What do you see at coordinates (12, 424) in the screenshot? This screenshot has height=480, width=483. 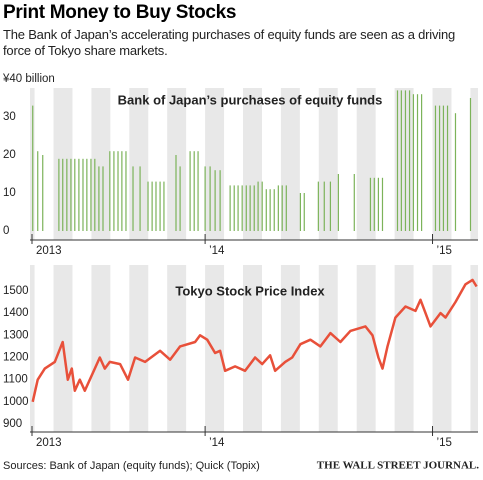 I see `y-tick-label: 900` at bounding box center [12, 424].